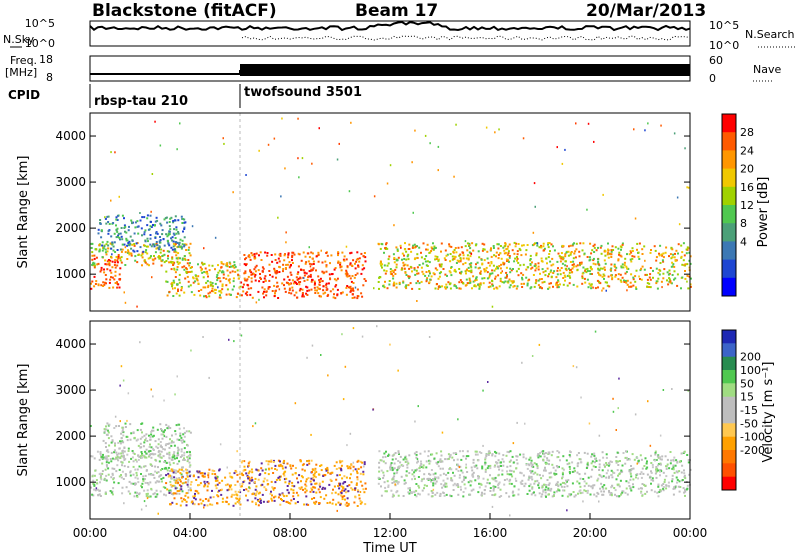  Describe the element at coordinates (729, 403) in the screenshot. I see `velocity-colorbar-segment` at that location.